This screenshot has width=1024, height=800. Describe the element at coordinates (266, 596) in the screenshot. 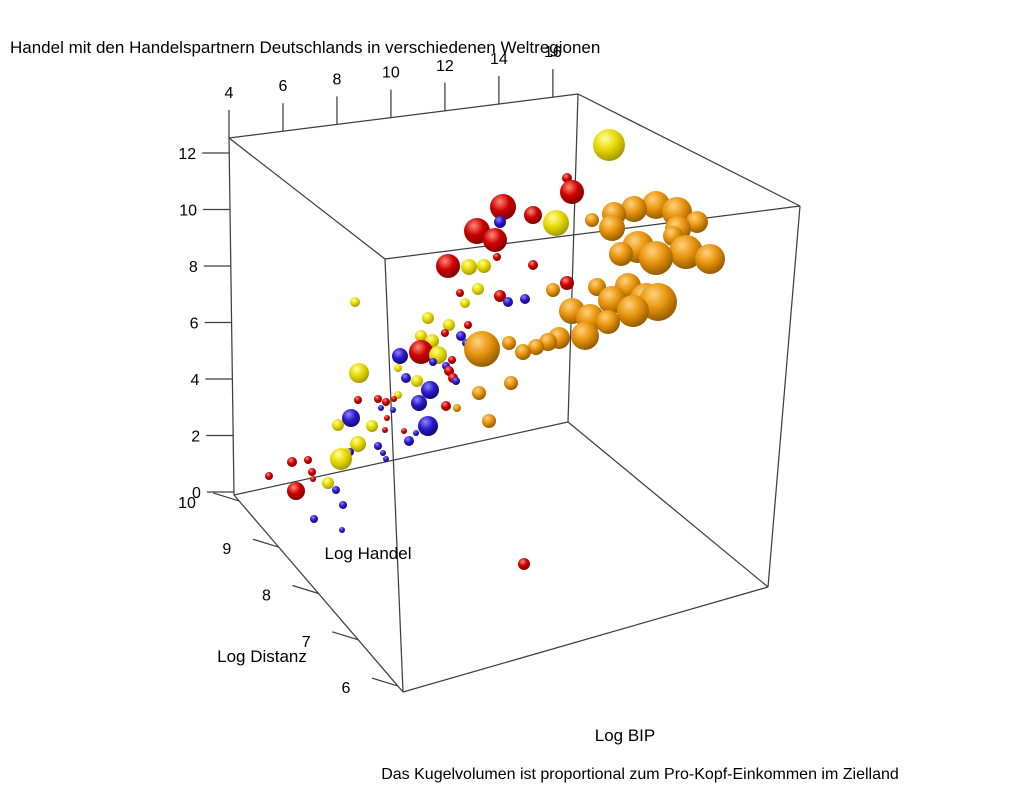

I see `z-tick-label: 8` at that location.